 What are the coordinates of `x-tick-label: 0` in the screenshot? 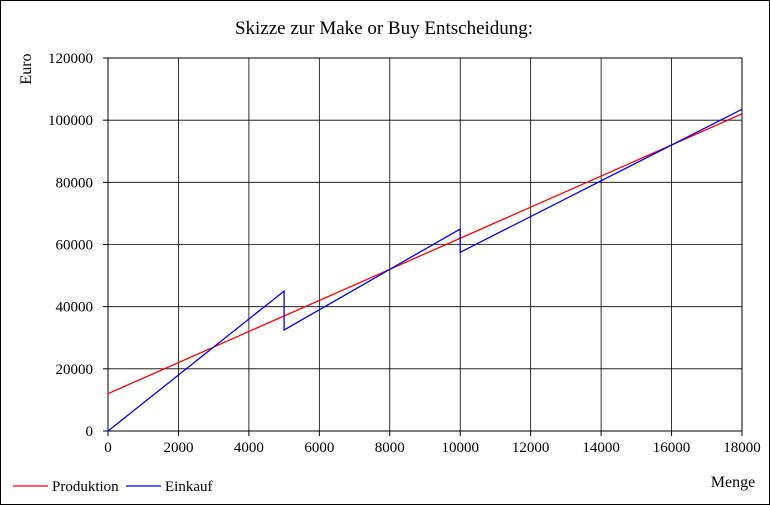 It's located at (108, 448).